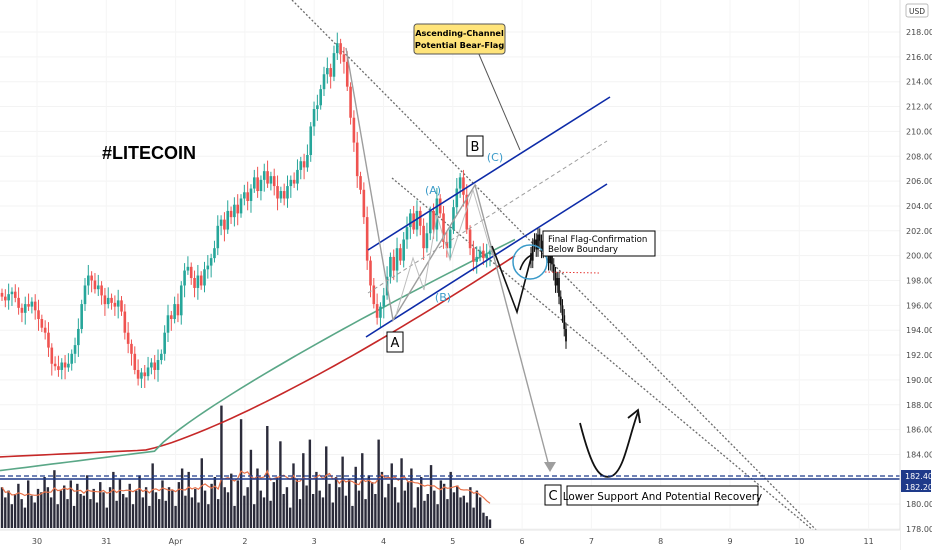 This screenshot has width=932, height=550. I want to click on wave-b-box, so click(475, 146).